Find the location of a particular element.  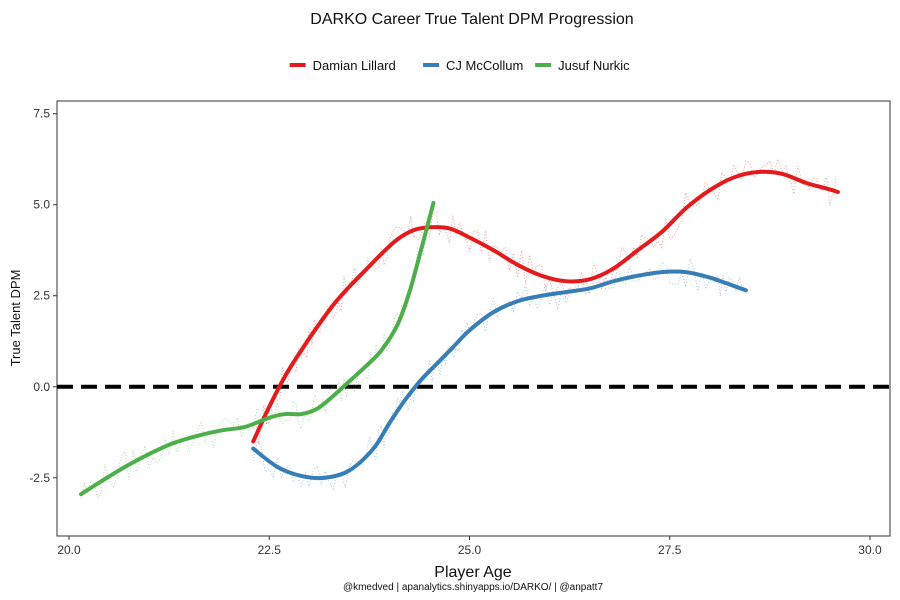

x-tick-label: 25.0 is located at coordinates (470, 550).